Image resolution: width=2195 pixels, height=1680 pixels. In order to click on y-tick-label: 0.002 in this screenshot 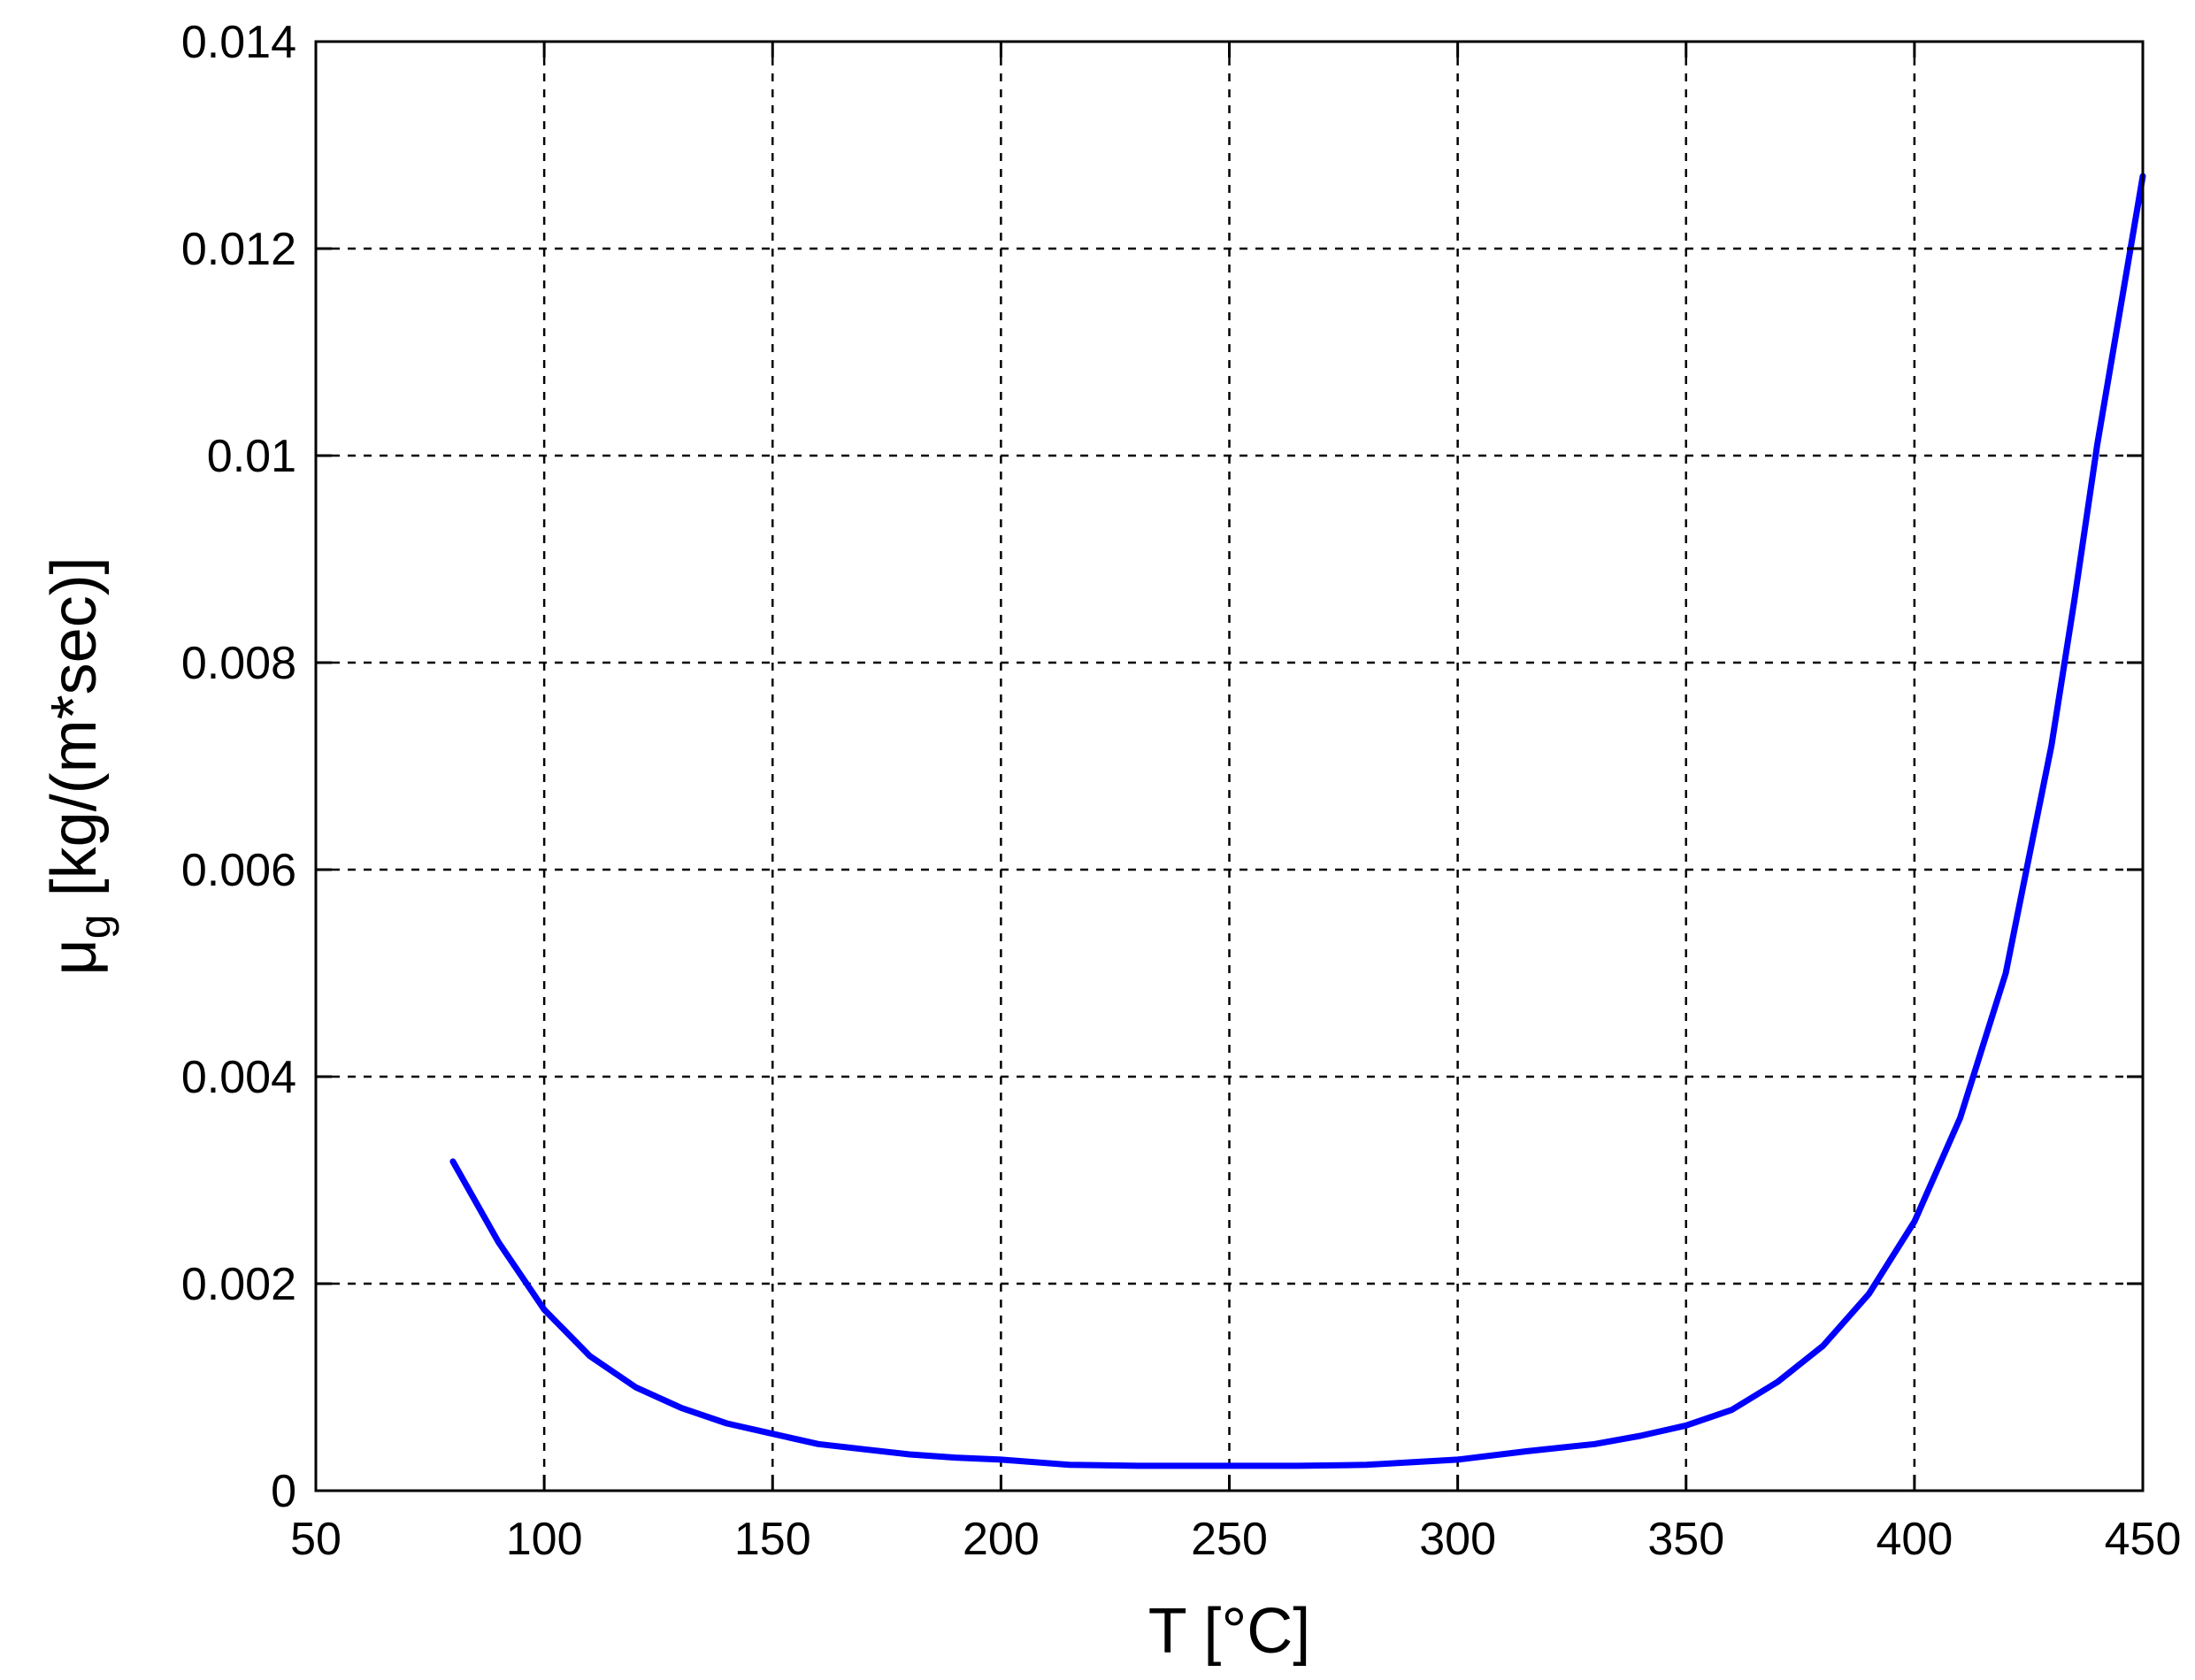, I will do `click(238, 1284)`.